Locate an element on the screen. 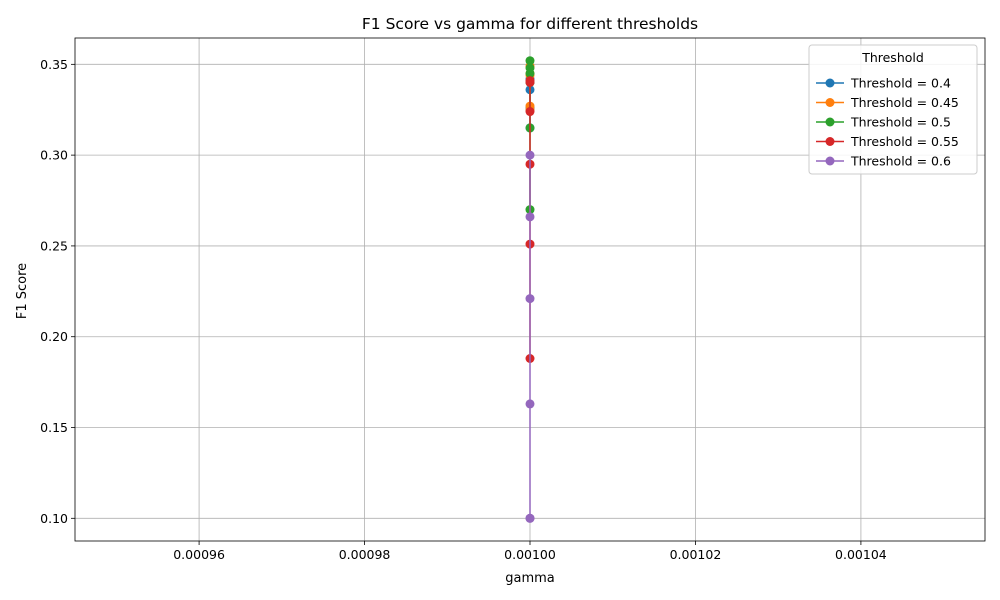  y-tick-label: 0.10 is located at coordinates (54, 518).